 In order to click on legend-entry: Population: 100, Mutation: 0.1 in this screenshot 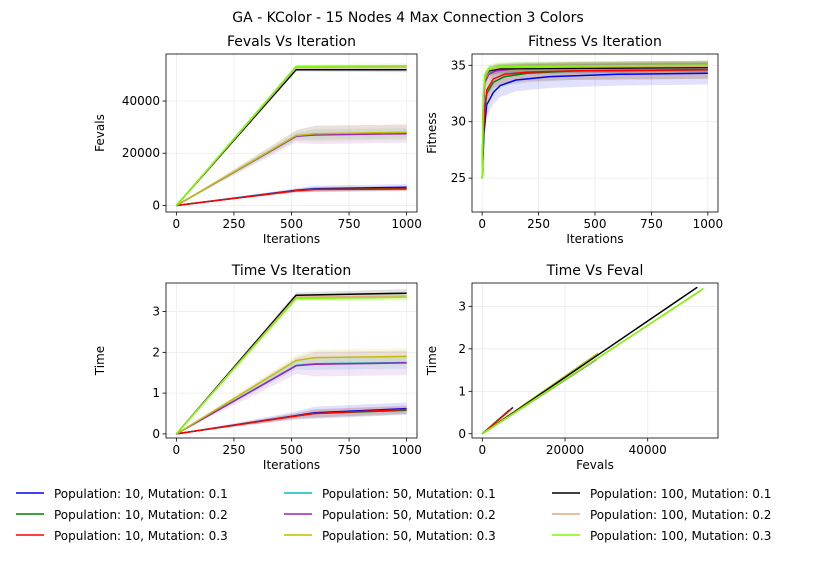, I will do `click(661, 494)`.